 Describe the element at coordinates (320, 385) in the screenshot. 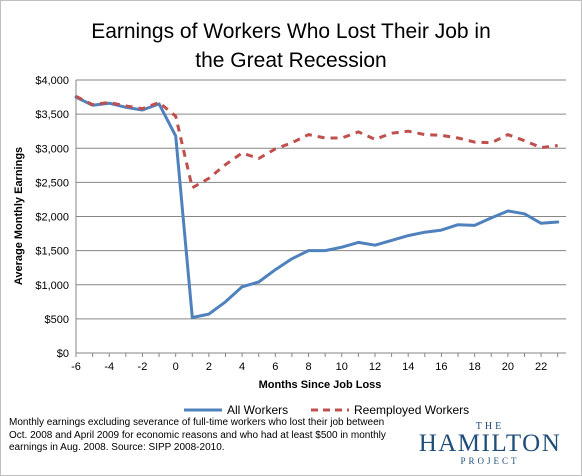

I see `x-axis-title: Months Since Job Loss` at that location.